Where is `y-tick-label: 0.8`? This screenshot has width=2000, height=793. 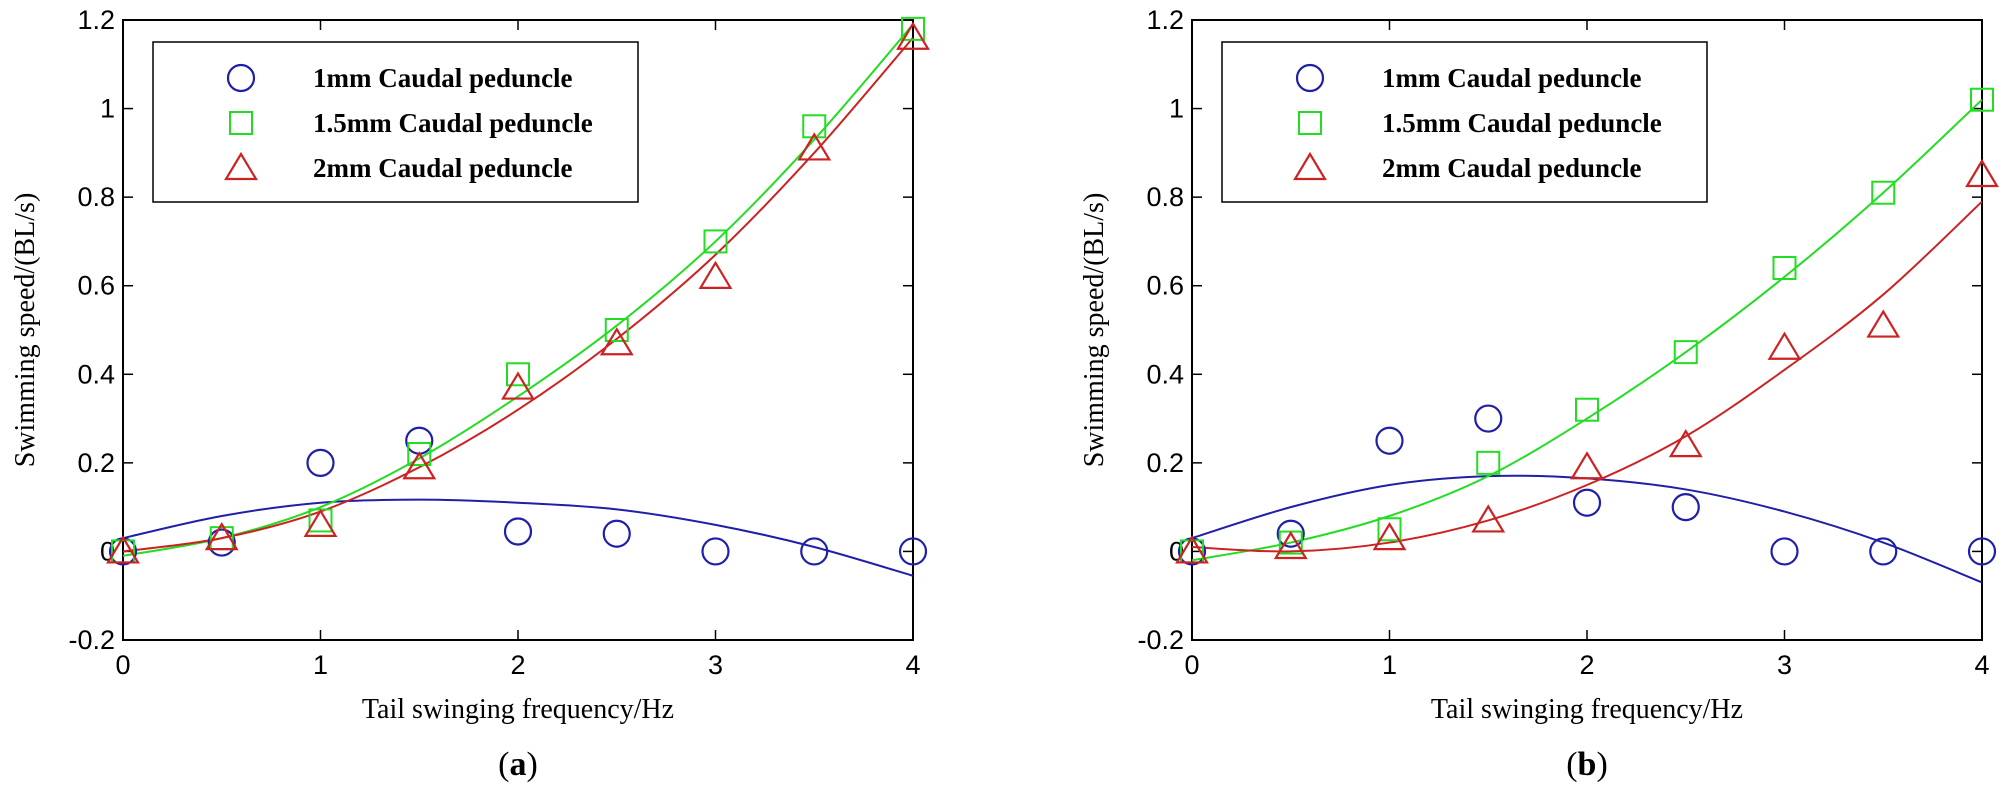 y-tick-label: 0.8 is located at coordinates (1165, 197).